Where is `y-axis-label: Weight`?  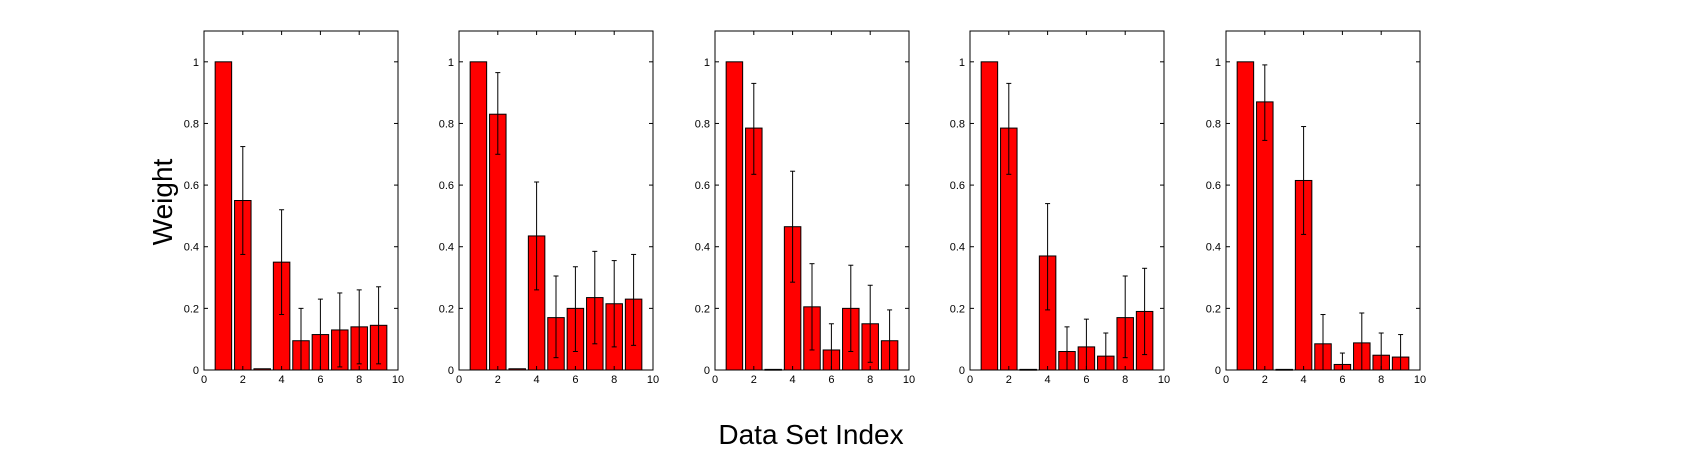
y-axis-label: Weight is located at coordinates (162, 201).